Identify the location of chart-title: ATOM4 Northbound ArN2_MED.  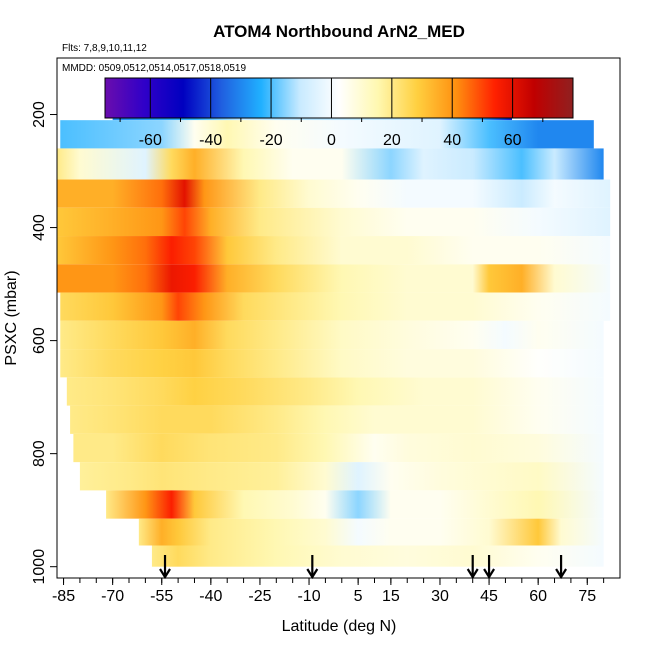
(339, 31).